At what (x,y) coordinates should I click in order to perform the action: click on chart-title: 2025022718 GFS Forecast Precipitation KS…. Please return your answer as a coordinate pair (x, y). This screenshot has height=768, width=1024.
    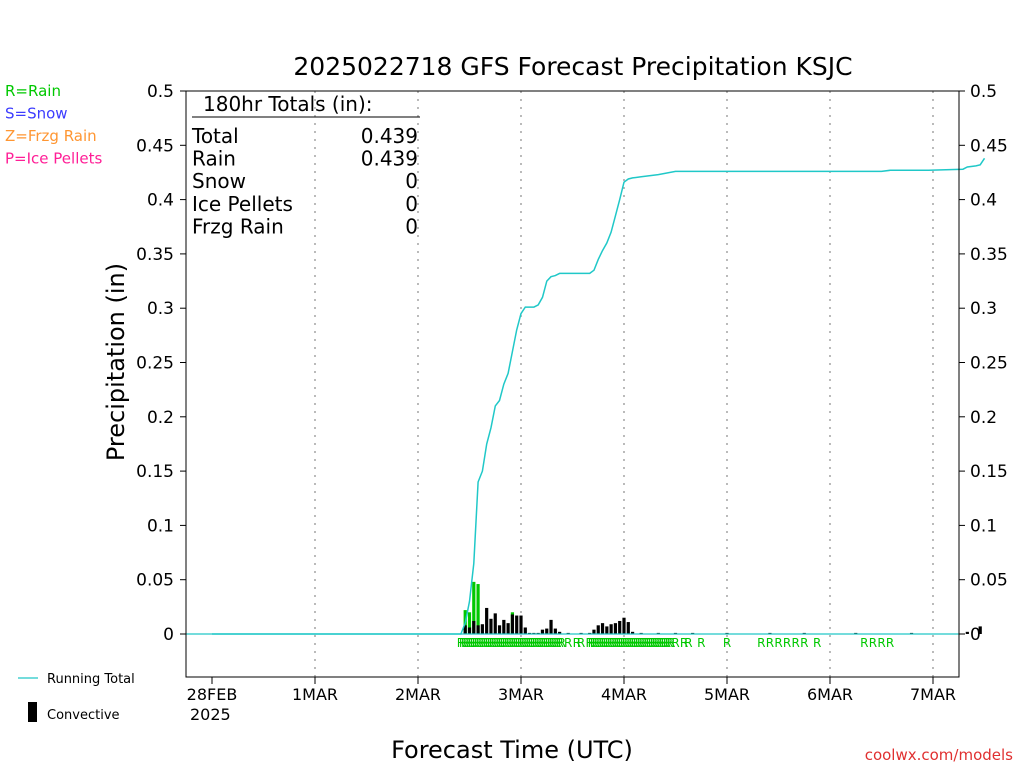
    Looking at the image, I should click on (572, 66).